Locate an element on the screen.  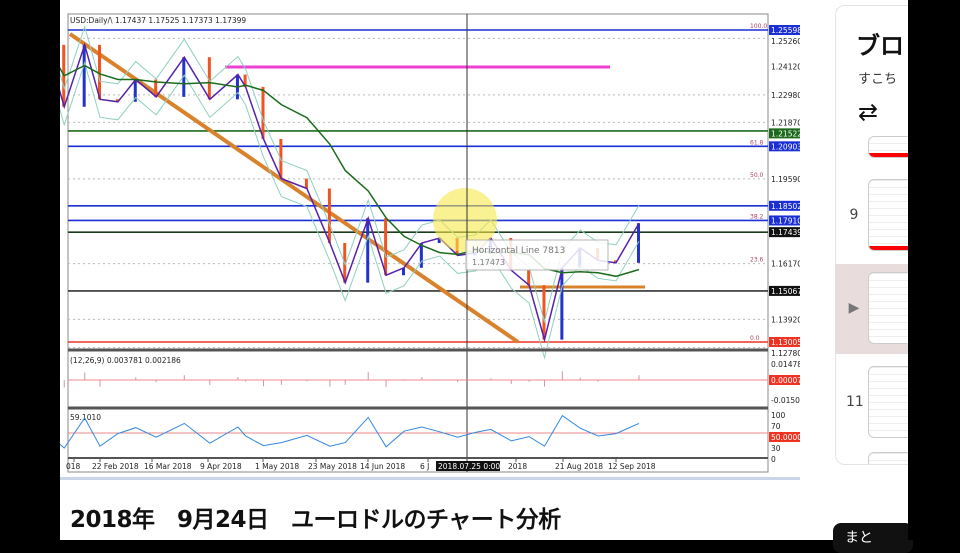
price-axis-label: 1.16170 is located at coordinates (785, 264).